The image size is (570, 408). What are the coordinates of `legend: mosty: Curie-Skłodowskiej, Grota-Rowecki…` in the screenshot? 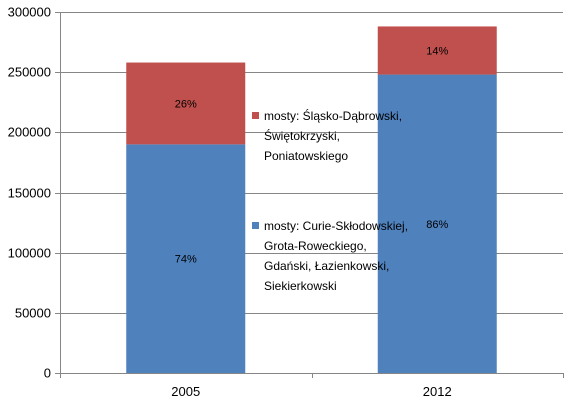 It's located at (333, 256).